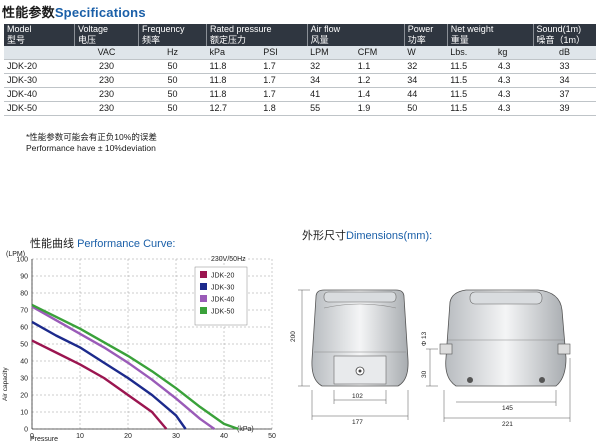  Describe the element at coordinates (505, 338) in the screenshot. I see `side-view` at that location.